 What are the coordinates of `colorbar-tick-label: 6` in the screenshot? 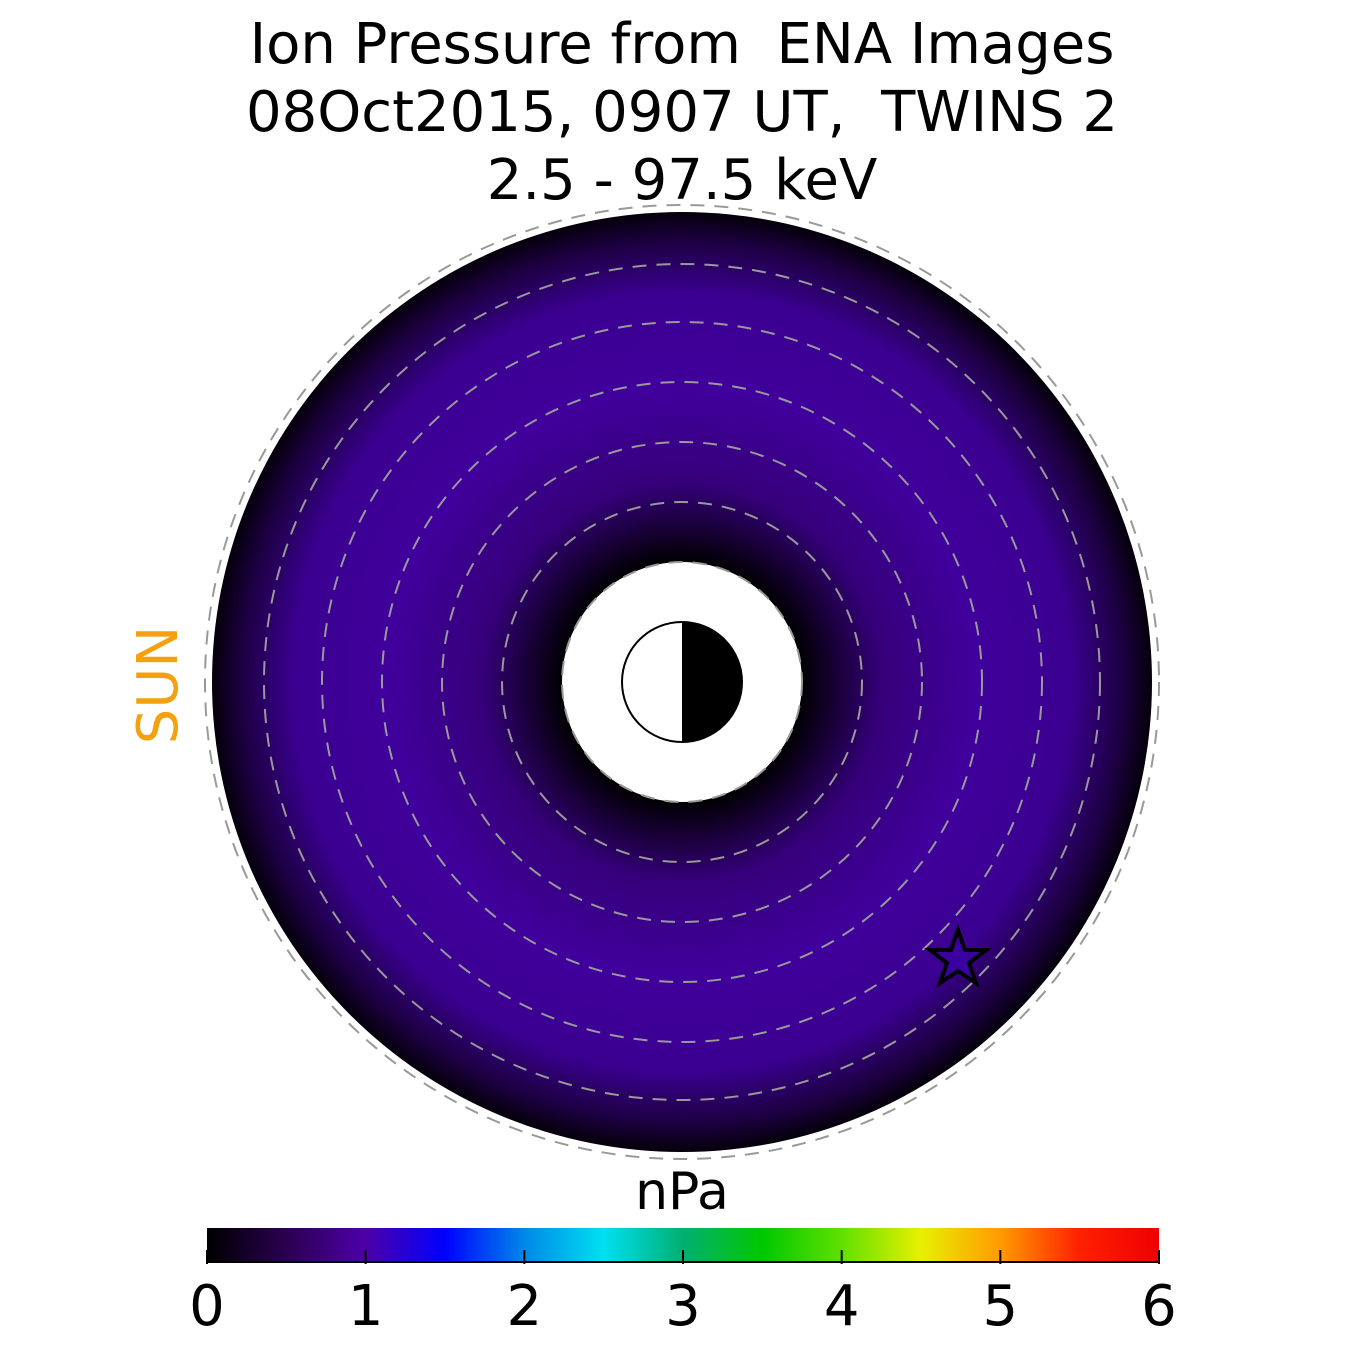 It's located at (1159, 1306).